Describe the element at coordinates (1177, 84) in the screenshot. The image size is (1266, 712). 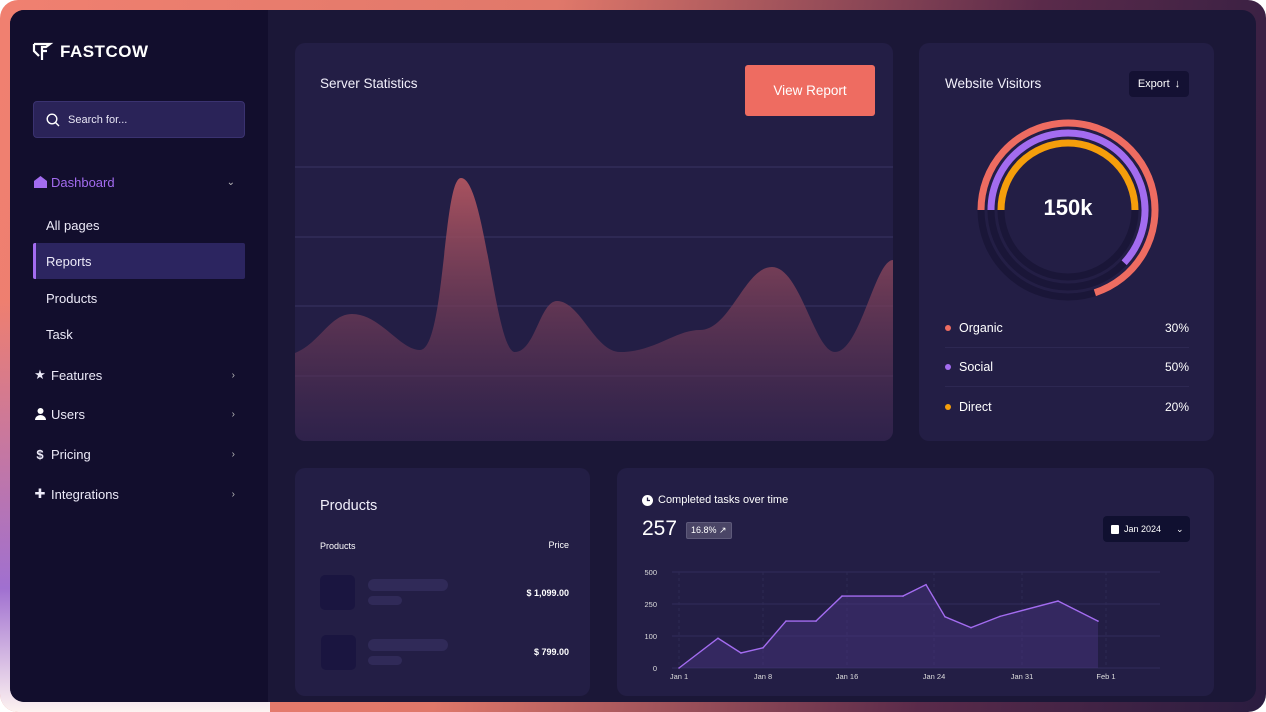
I see `arrow-down-icon: ↓` at that location.